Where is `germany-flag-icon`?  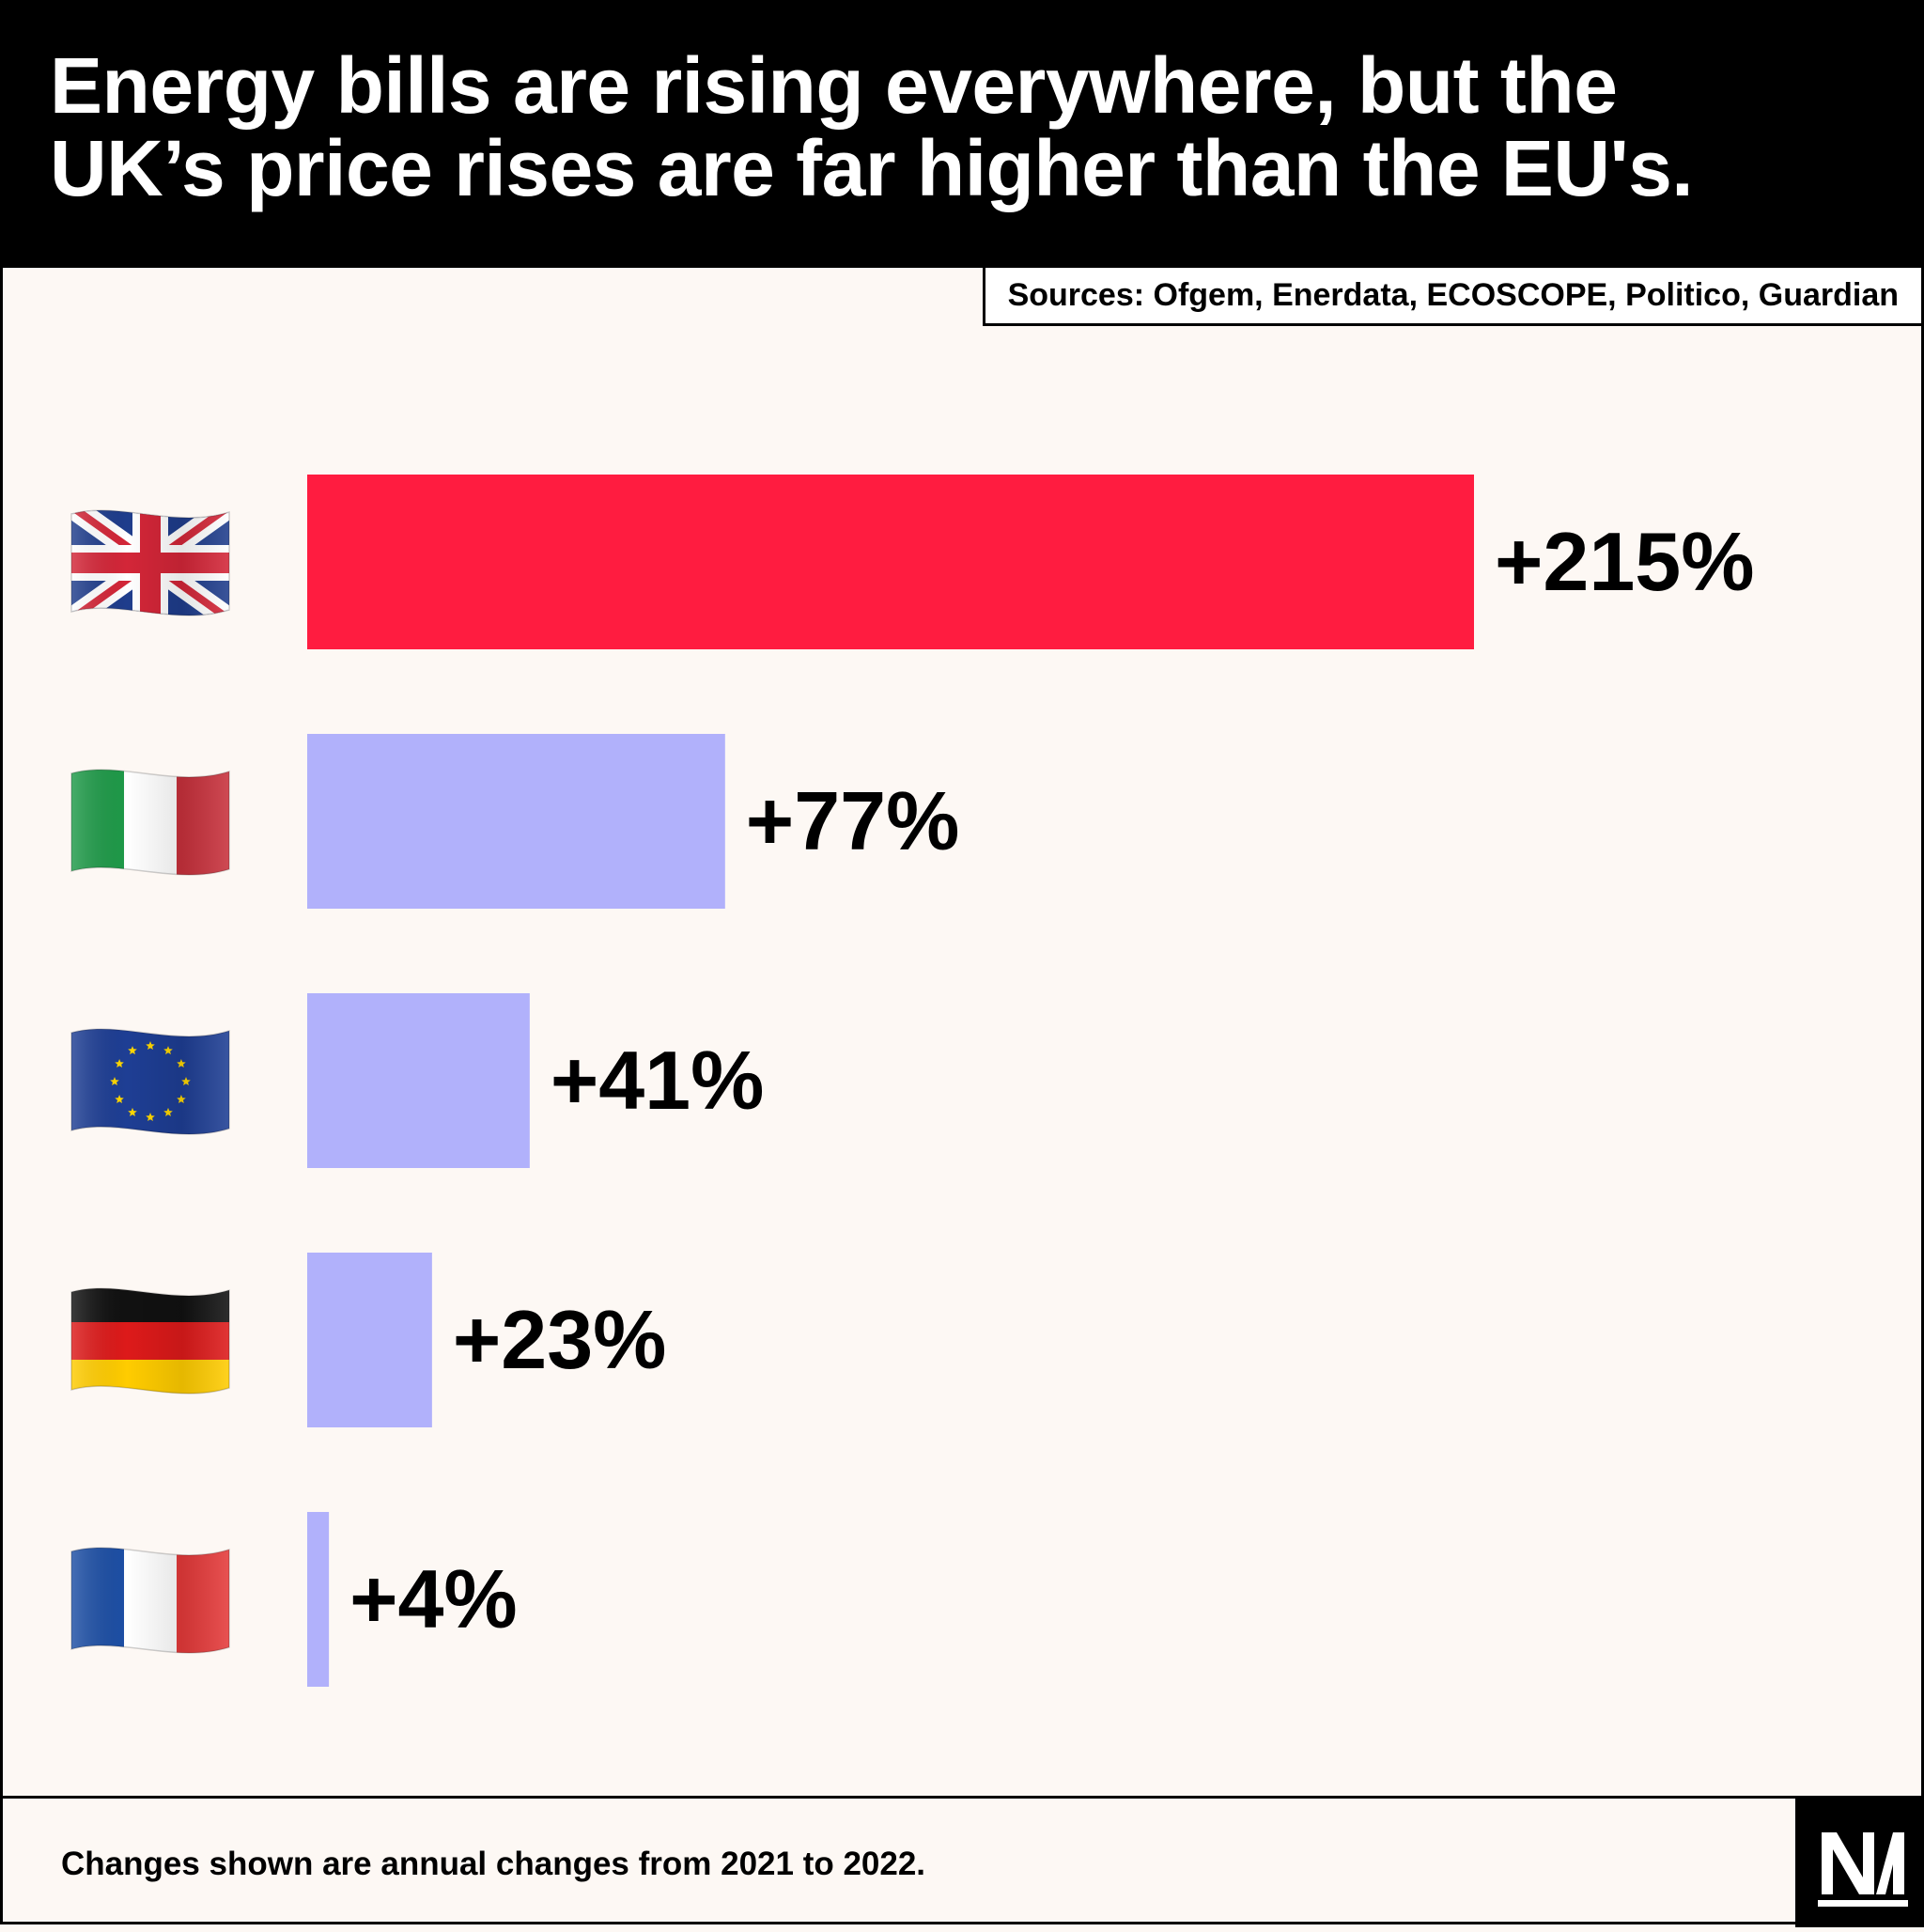 germany-flag-icon is located at coordinates (150, 1340).